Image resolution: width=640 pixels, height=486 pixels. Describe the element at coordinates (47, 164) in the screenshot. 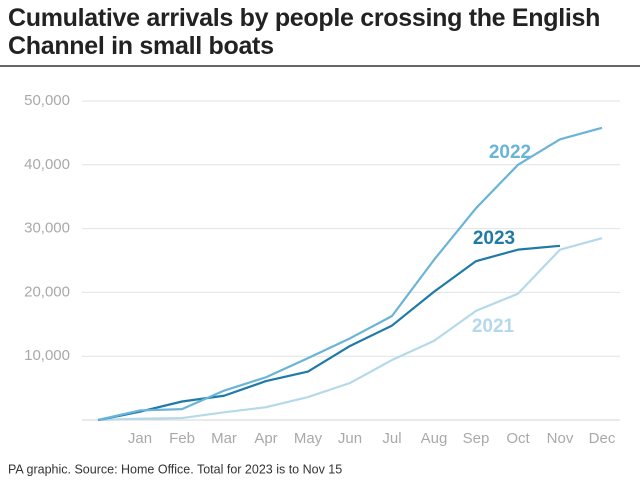

I see `y-tick-label: 40,000` at that location.